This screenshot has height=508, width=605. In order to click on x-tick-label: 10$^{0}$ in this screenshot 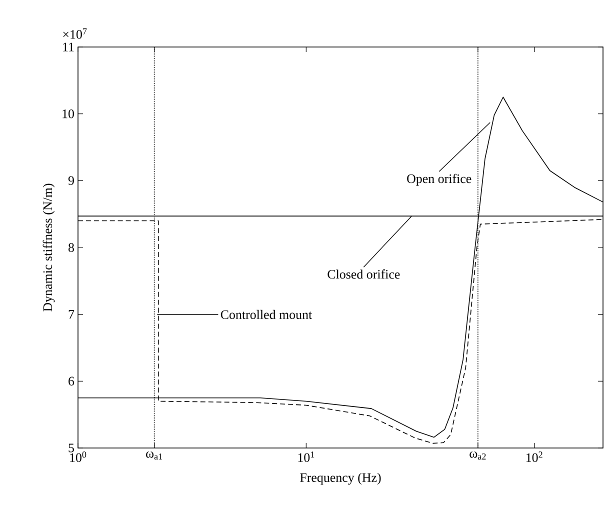, I will do `click(78, 457)`.